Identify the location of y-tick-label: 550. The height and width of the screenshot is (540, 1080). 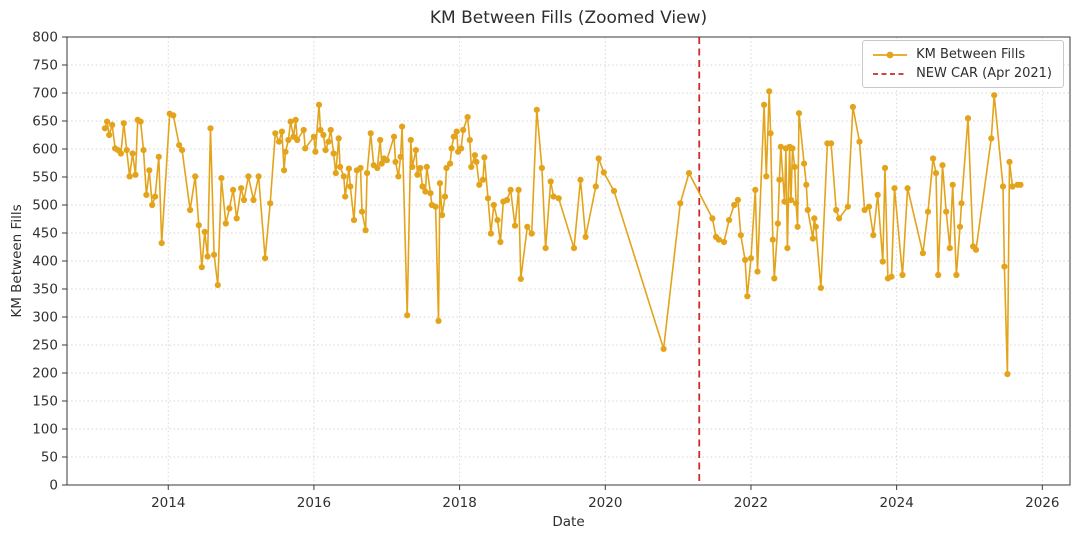
(45, 178).